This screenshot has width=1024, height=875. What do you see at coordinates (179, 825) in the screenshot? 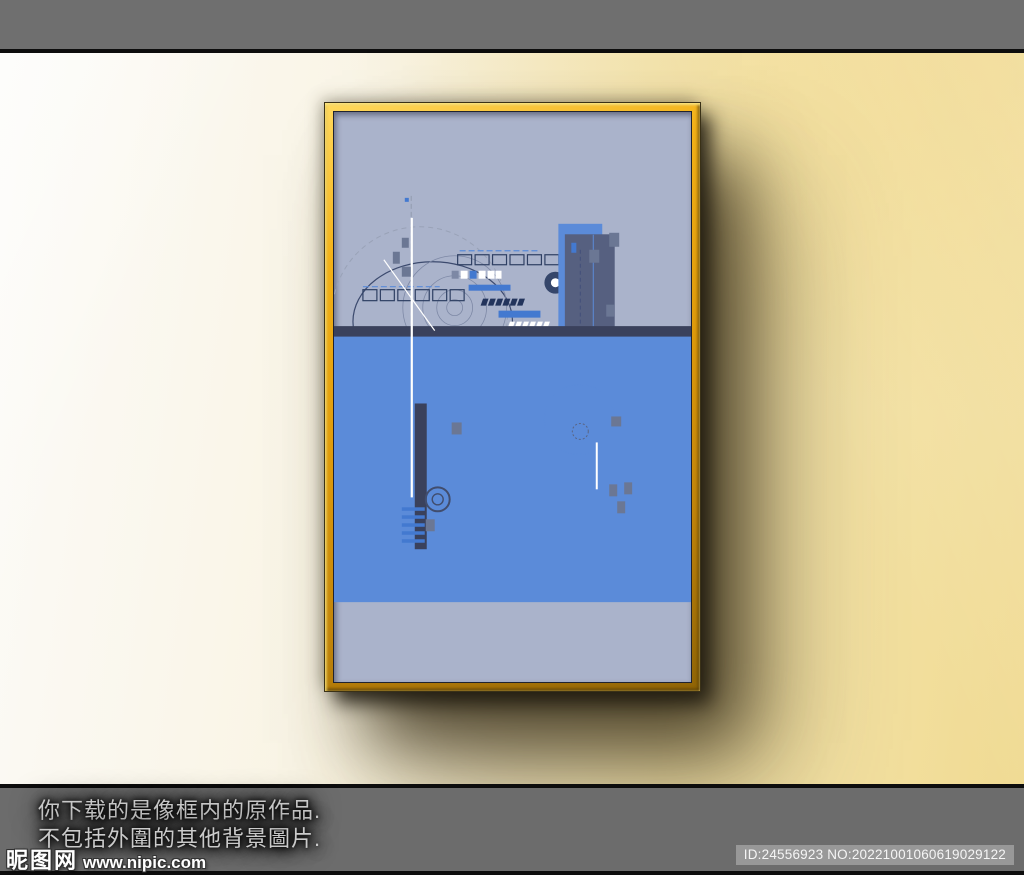
I see `download-notice-text: 你下载的是像框内的原作品. 不包括外圍的其他背景圖片.` at bounding box center [179, 825].